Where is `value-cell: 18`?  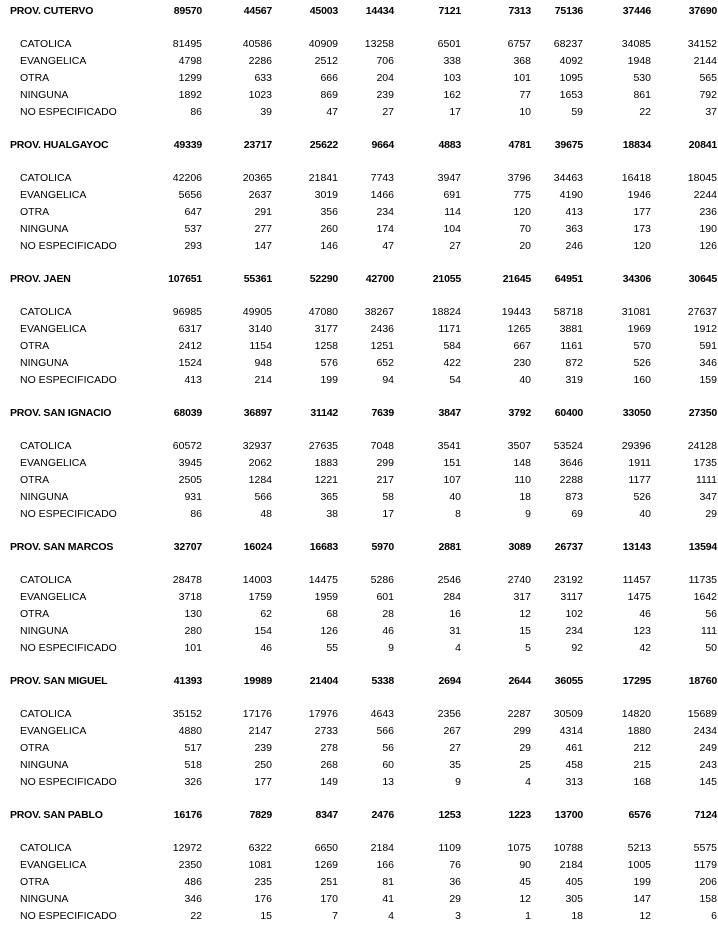
value-cell: 18 is located at coordinates (525, 497).